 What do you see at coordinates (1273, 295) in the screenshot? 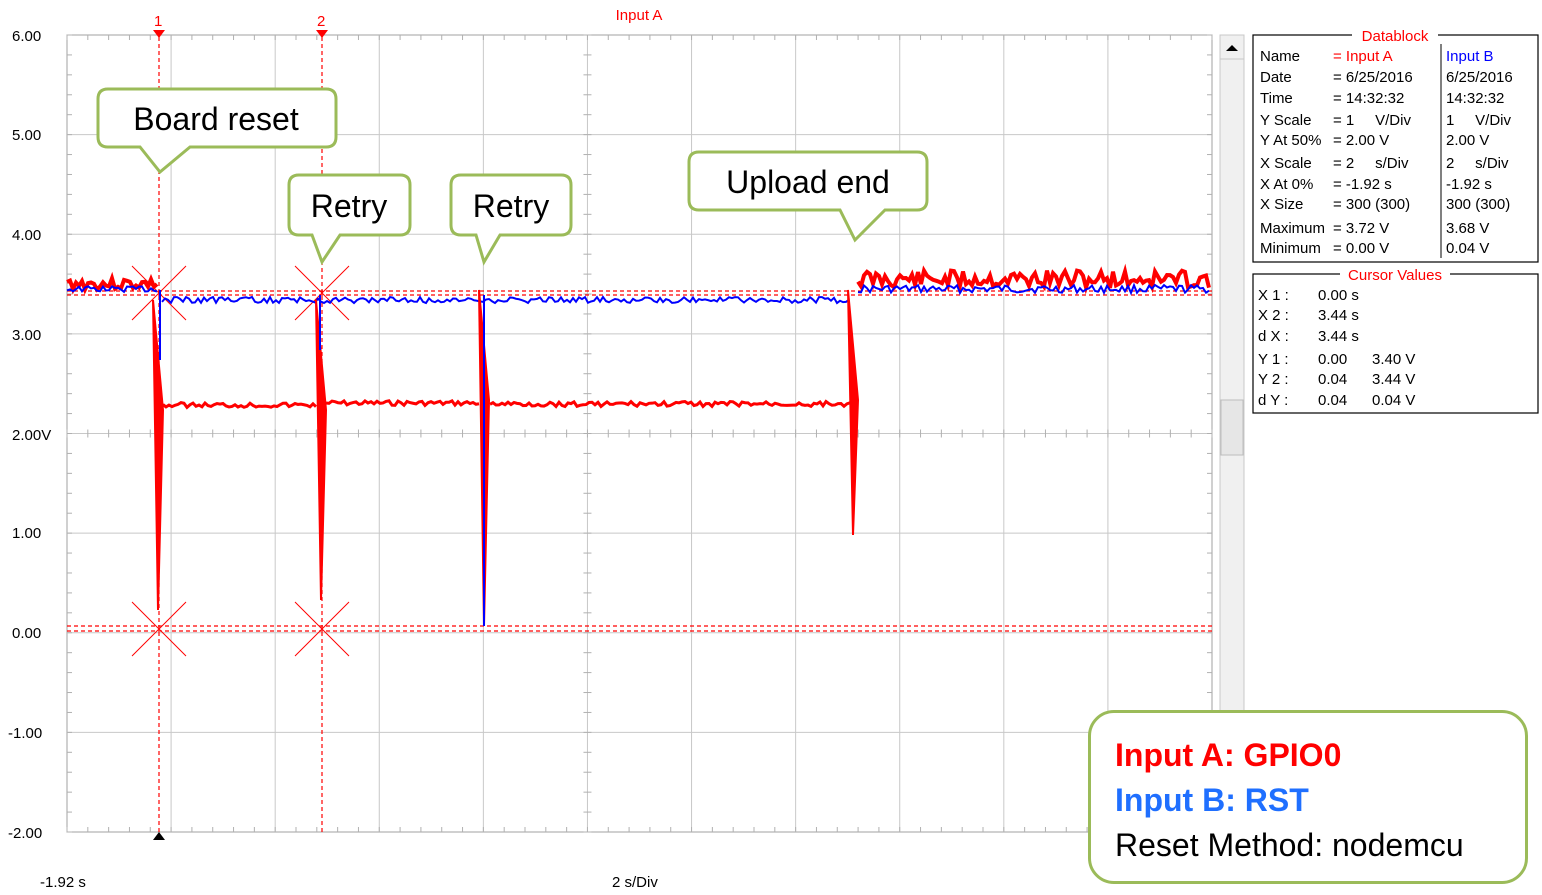
I see `cursor-value-label: X 1 :` at bounding box center [1273, 295].